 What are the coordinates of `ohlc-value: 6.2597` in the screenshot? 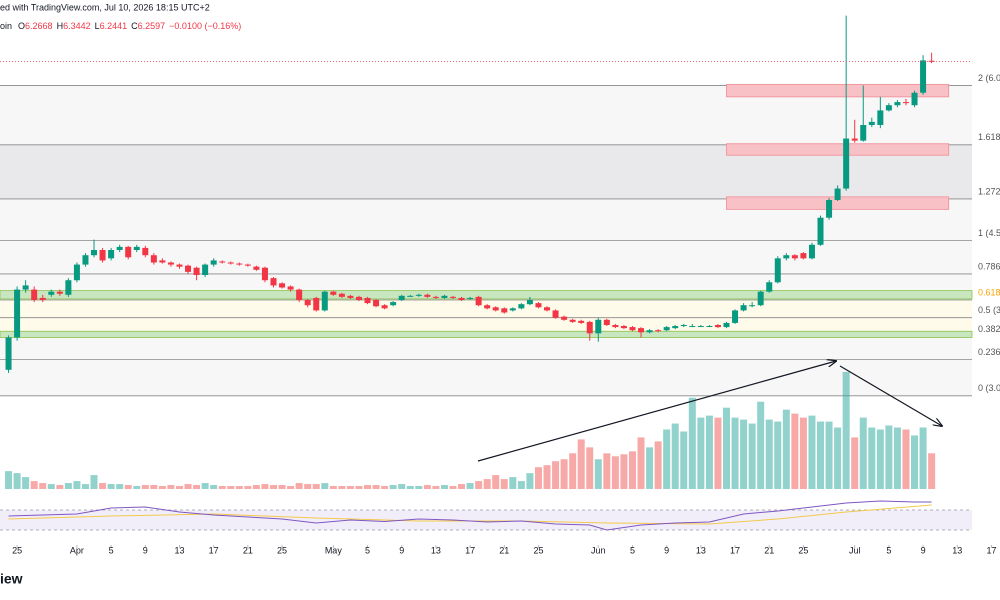 It's located at (152, 26).